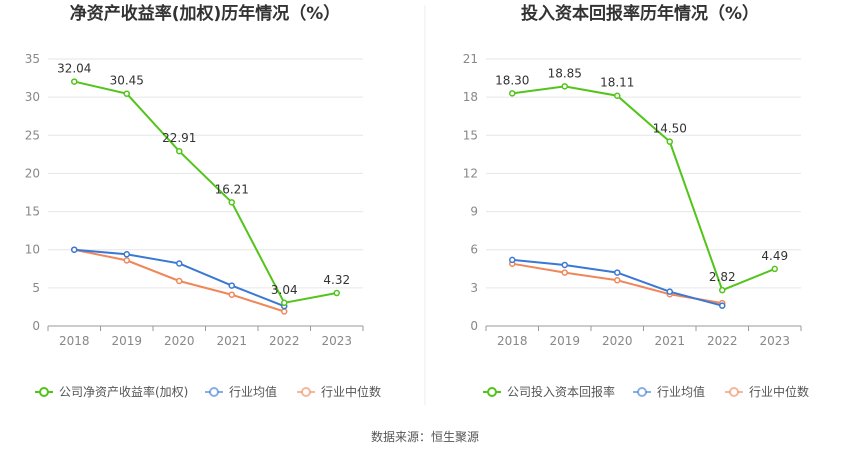  I want to click on data-label: 18.11, so click(617, 83).